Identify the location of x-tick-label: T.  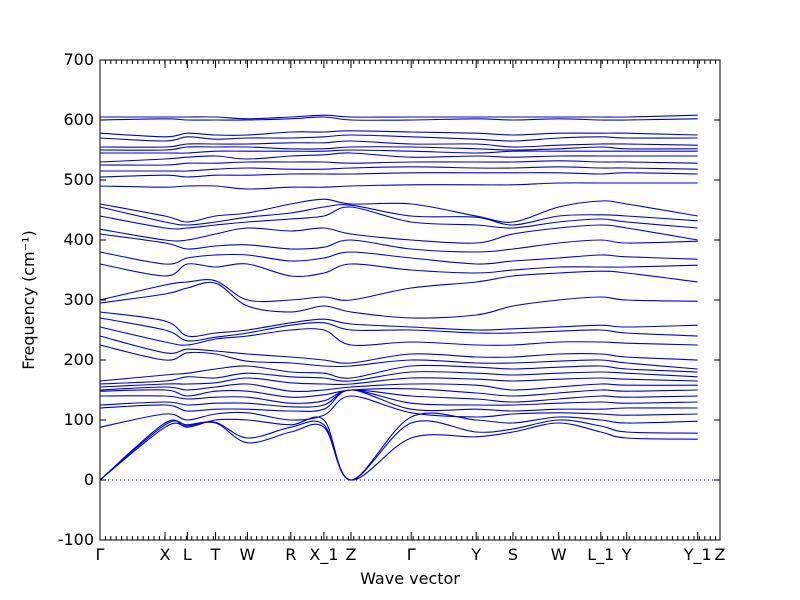
(215, 554).